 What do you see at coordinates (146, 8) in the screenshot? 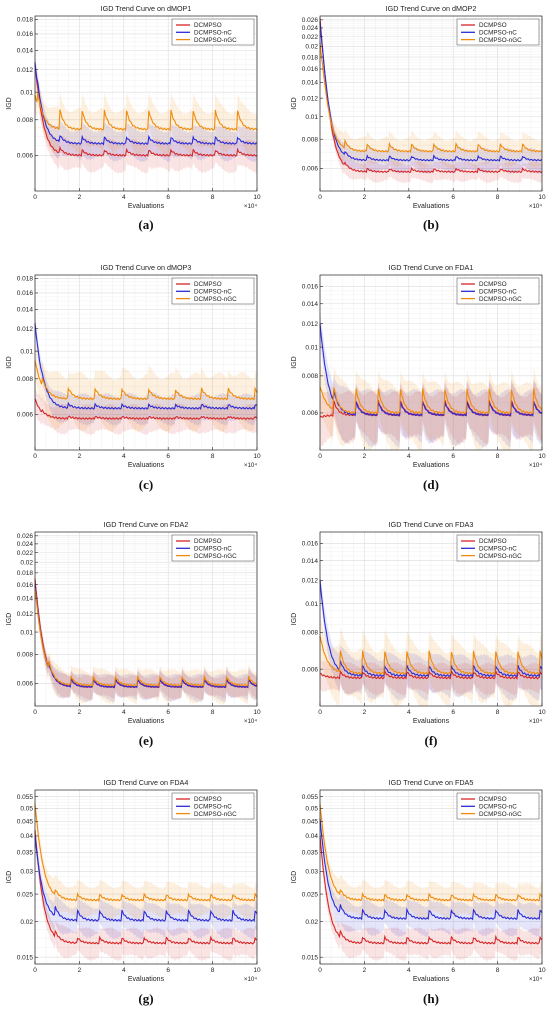
I see `chart-title: IGD Trend Curve on dMOP1` at bounding box center [146, 8].